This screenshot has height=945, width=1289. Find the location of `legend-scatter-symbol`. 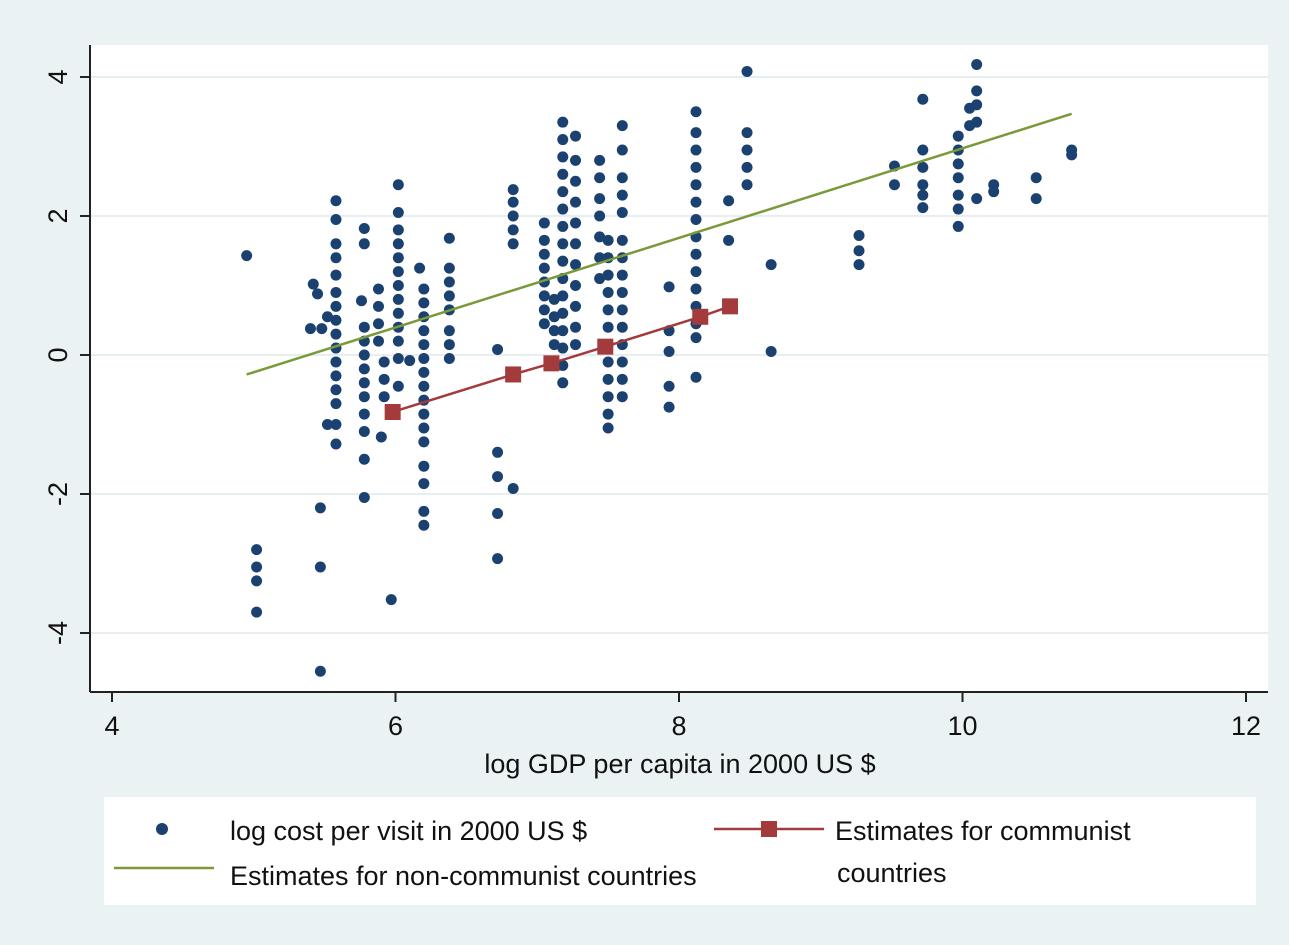

legend-scatter-symbol is located at coordinates (162, 829).